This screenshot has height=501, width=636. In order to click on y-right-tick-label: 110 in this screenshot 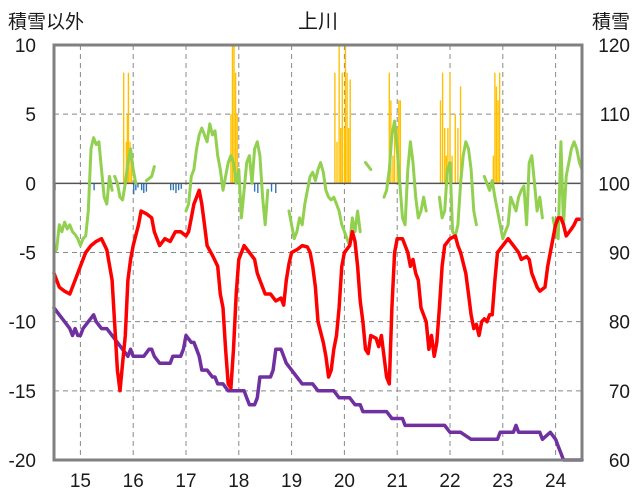, I will do `click(615, 115)`.